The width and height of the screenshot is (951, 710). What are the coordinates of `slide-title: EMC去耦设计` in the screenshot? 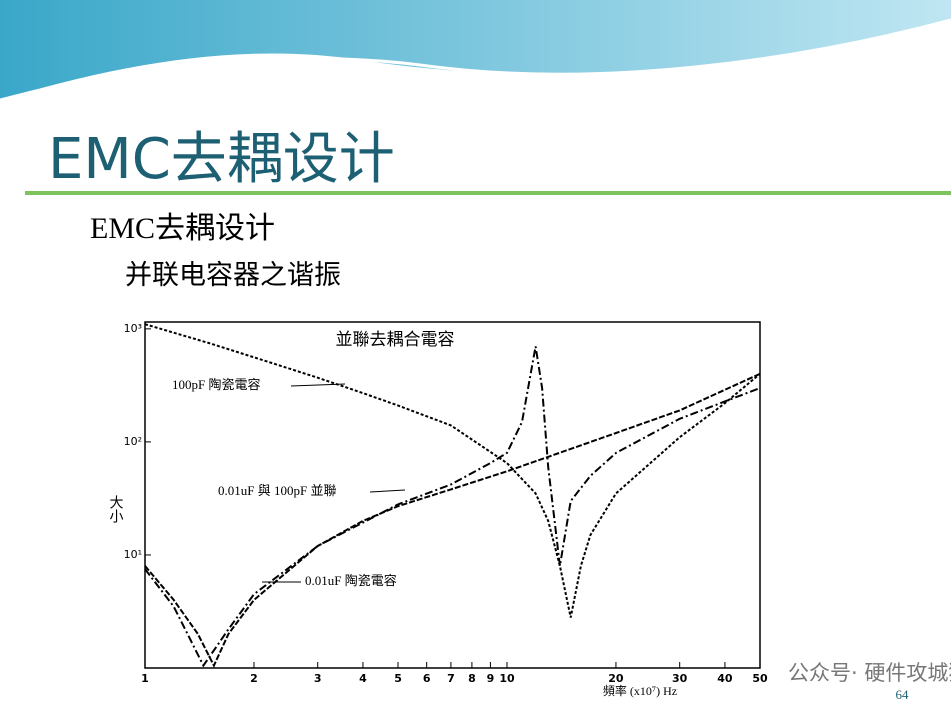 It's located at (221, 159).